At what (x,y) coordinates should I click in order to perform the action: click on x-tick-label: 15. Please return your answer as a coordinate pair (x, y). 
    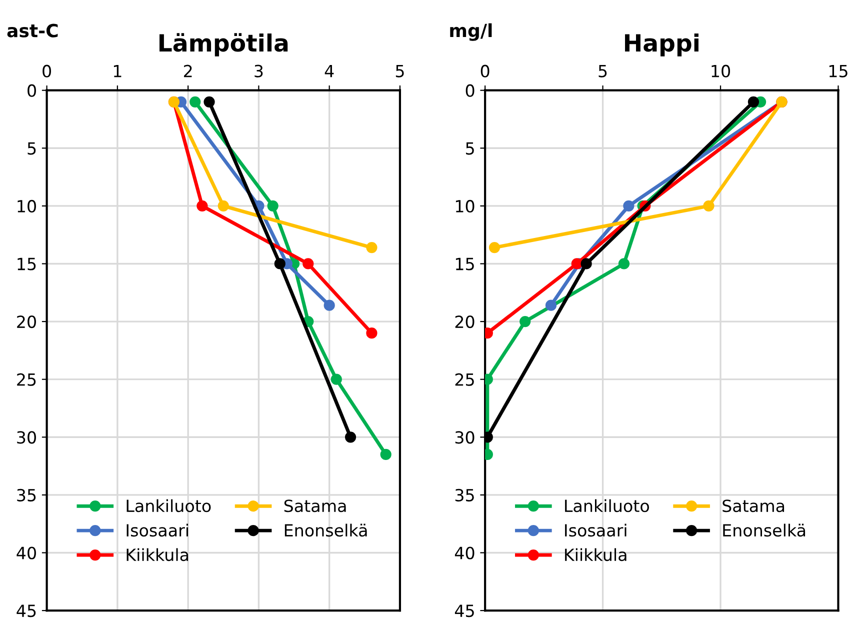
    Looking at the image, I should click on (838, 71).